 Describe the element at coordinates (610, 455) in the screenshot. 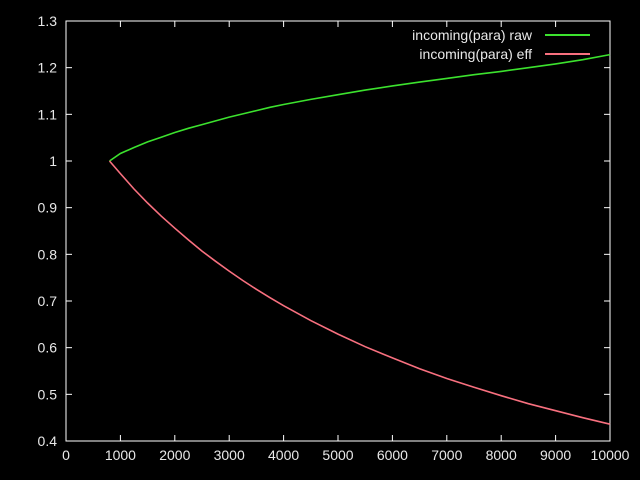

I see `x-tick-label: 10000` at that location.